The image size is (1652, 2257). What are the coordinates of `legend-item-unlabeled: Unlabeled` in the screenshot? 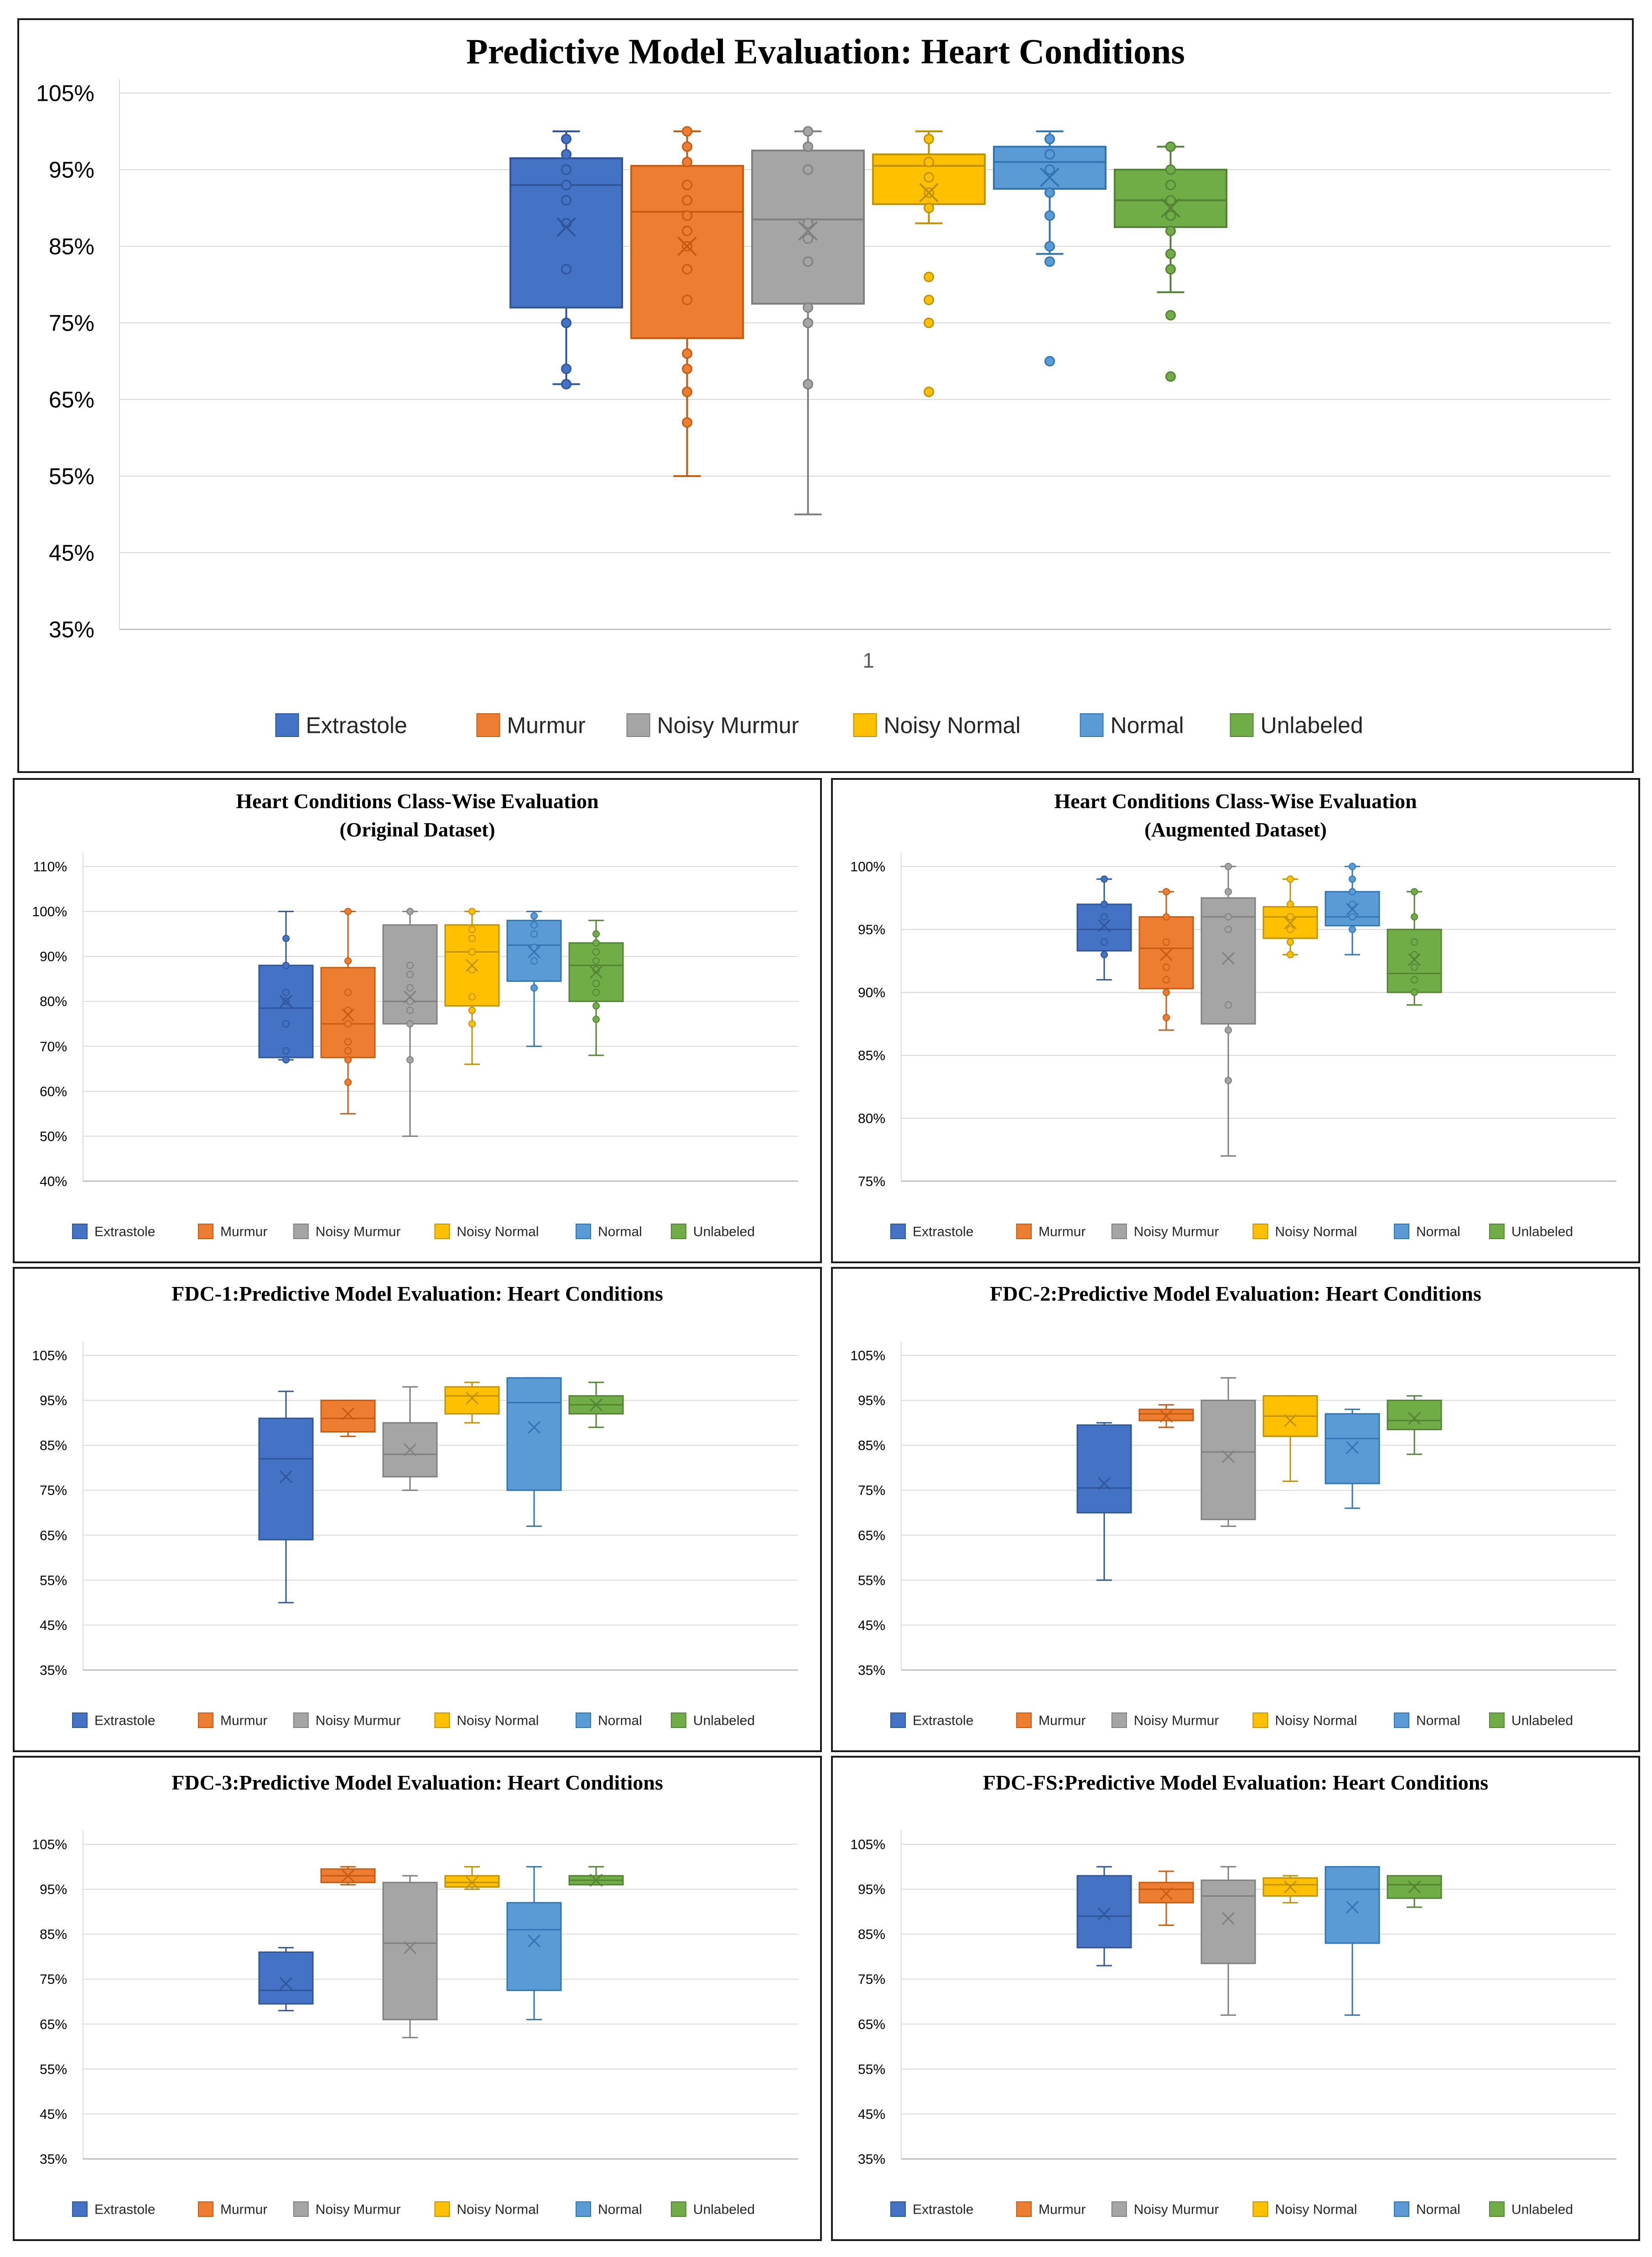 It's located at (1296, 725).